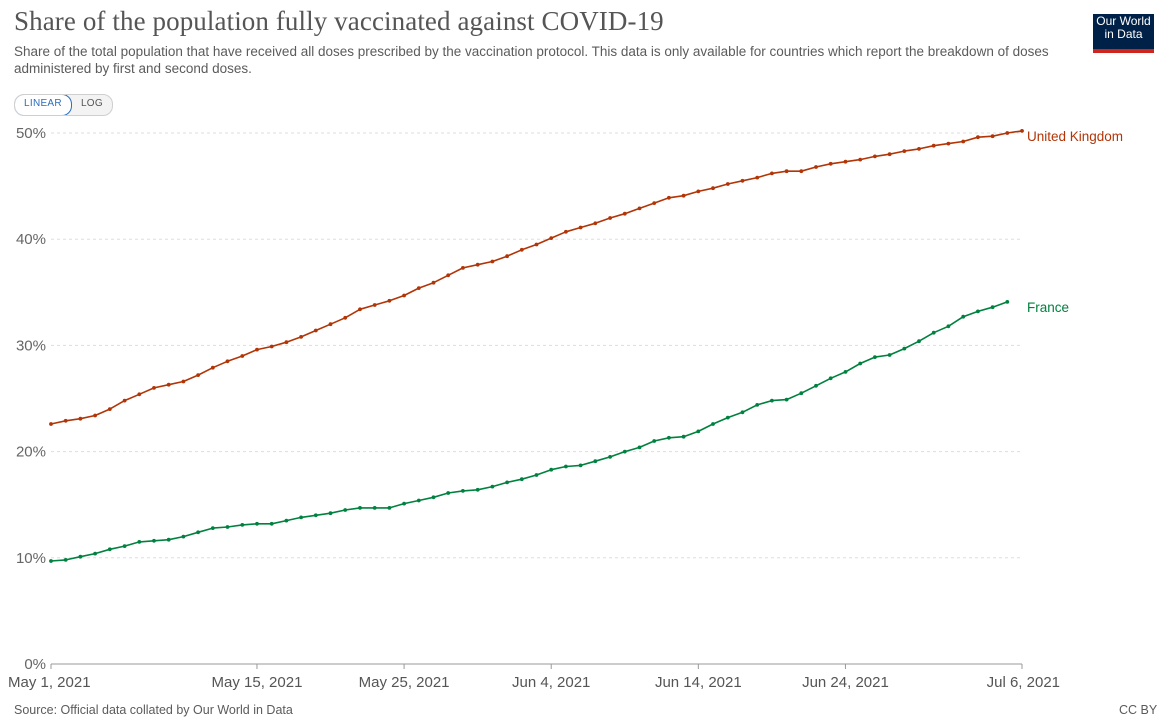  I want to click on log-scale-button: LOG, so click(91, 103).